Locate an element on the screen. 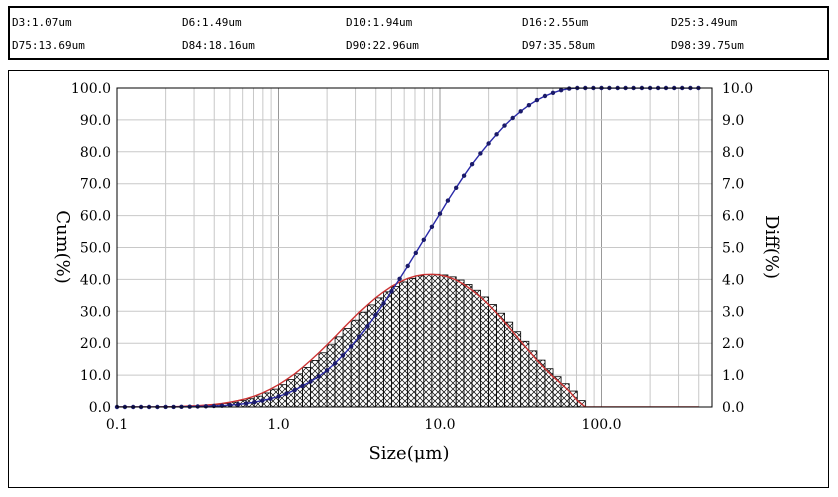  x-axis-title: Size(μm) is located at coordinates (408, 453).